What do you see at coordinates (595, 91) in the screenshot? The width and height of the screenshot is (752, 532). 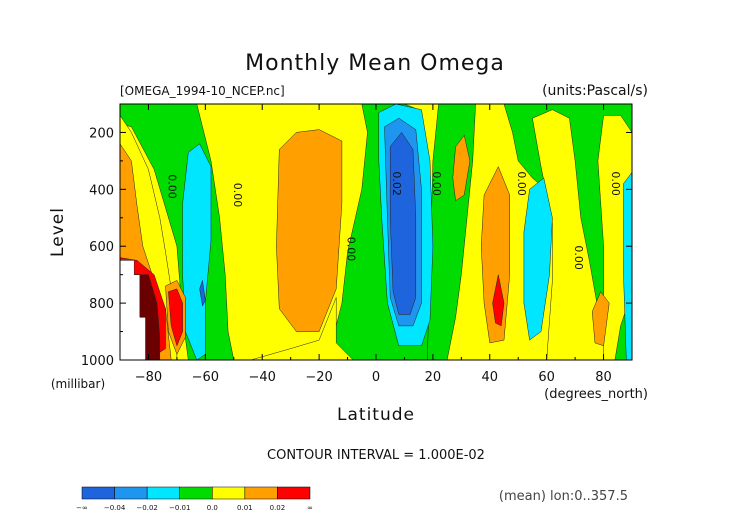 I see `units-label: (units:Pascal/s)` at bounding box center [595, 91].